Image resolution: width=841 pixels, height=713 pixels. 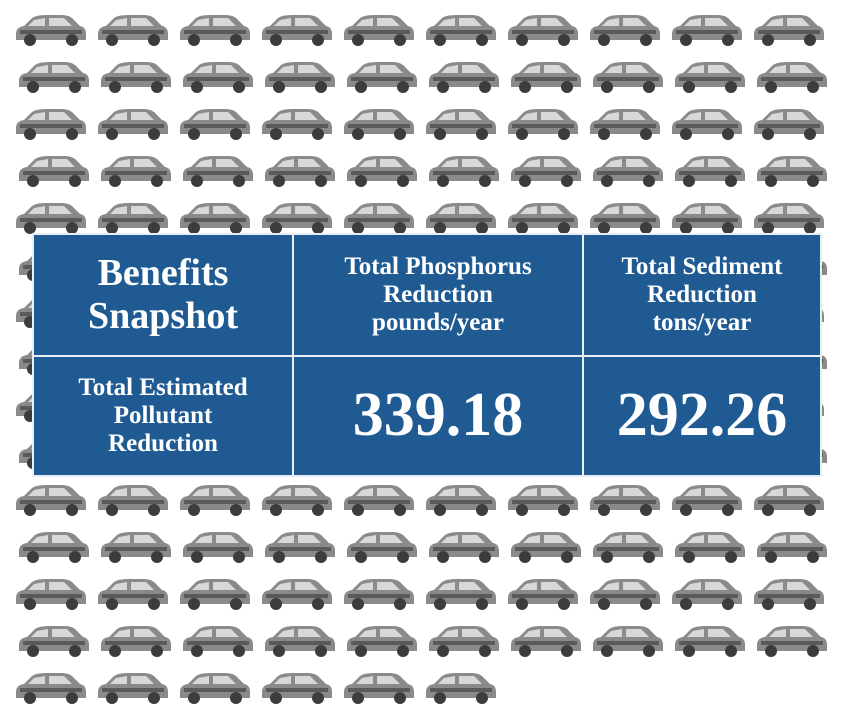 What do you see at coordinates (438, 416) in the screenshot?
I see `value-cell: 339.18` at bounding box center [438, 416].